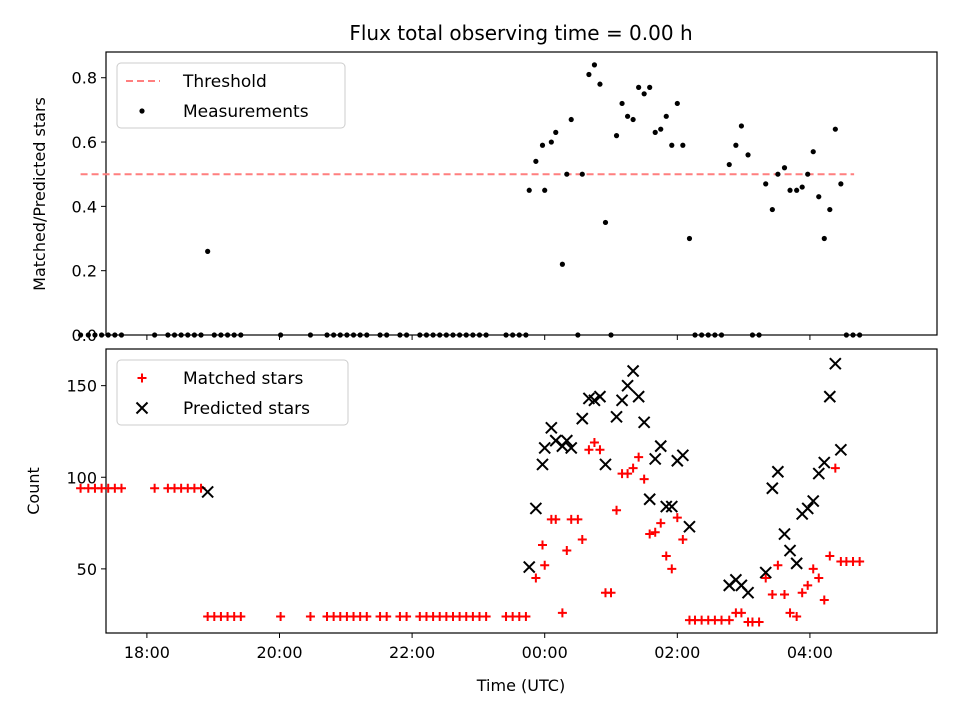 This screenshot has width=960, height=720. What do you see at coordinates (243, 379) in the screenshot?
I see `legend-label: Matched stars` at bounding box center [243, 379].